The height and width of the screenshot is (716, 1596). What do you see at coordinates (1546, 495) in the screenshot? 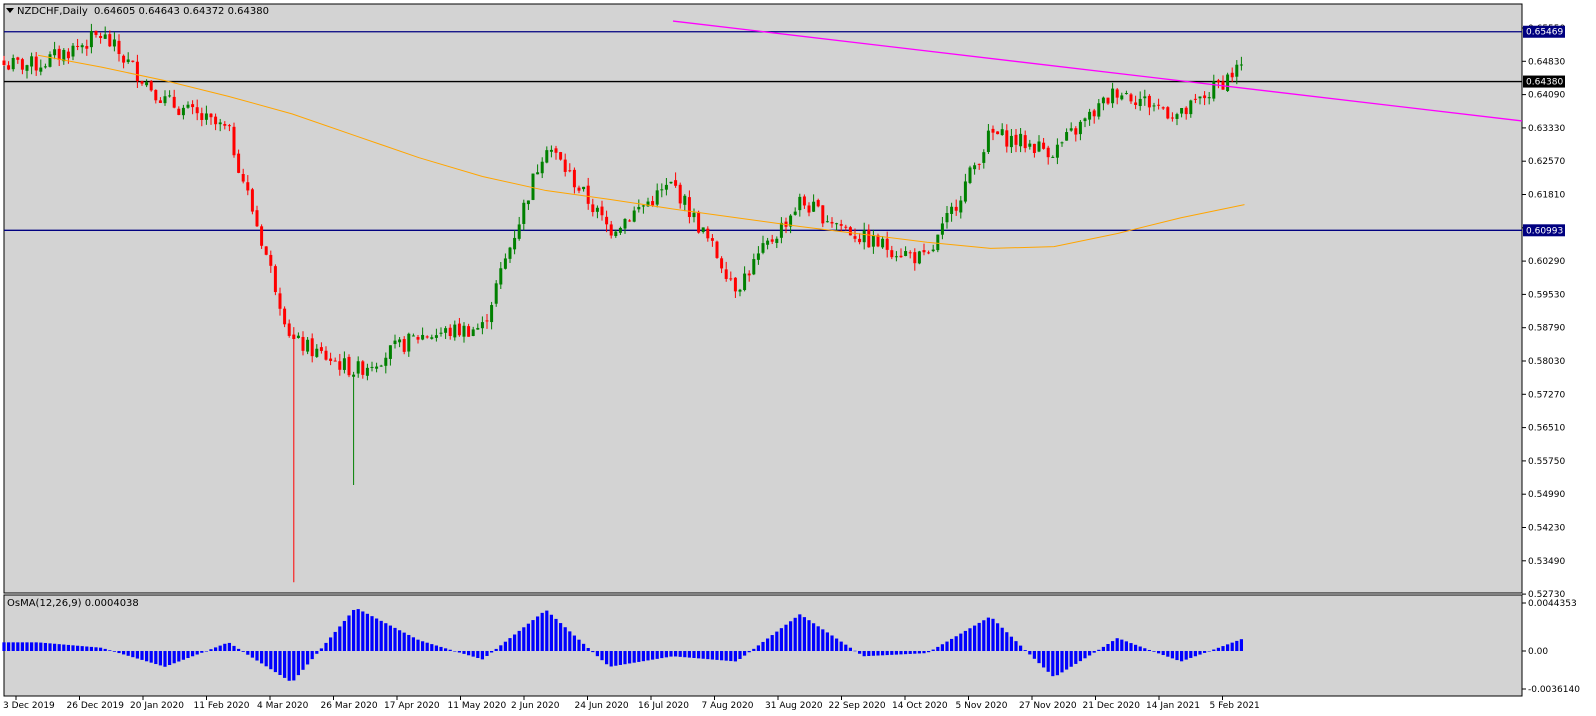
I see `y-tick-label: 0.54990` at bounding box center [1546, 495].